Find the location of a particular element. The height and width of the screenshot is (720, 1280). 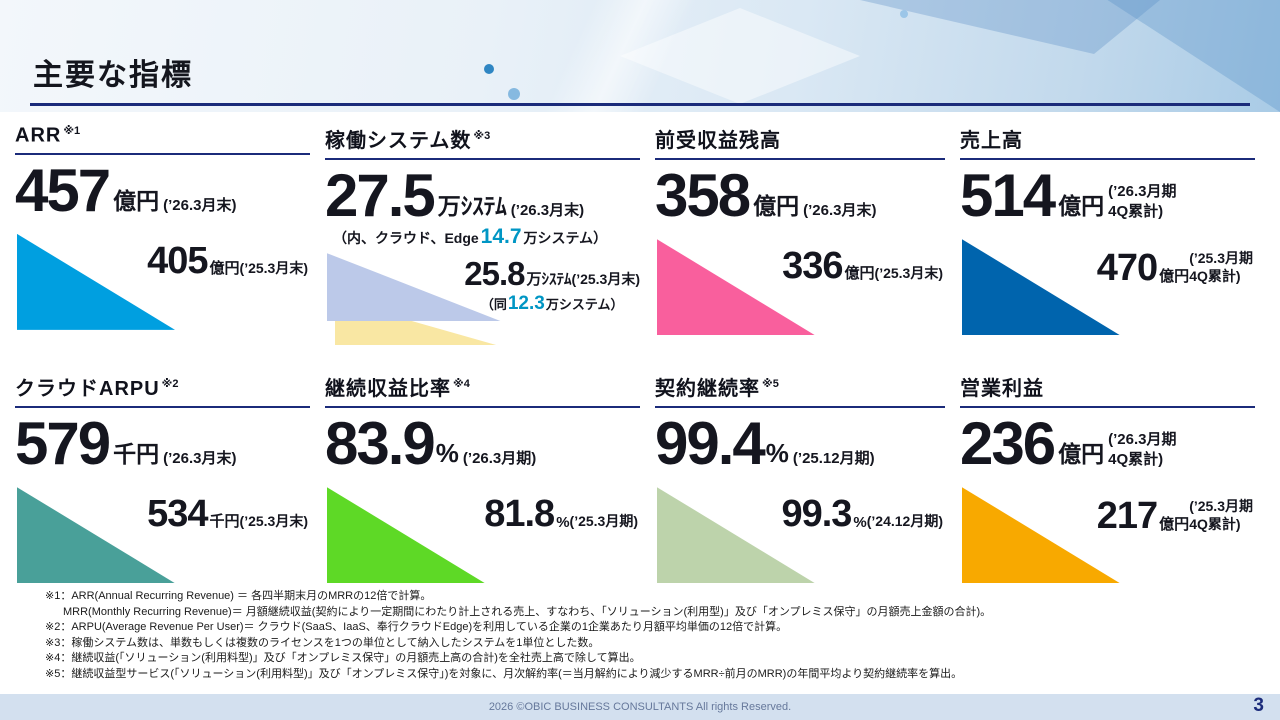

previous-value-number: 470 is located at coordinates (1127, 268).